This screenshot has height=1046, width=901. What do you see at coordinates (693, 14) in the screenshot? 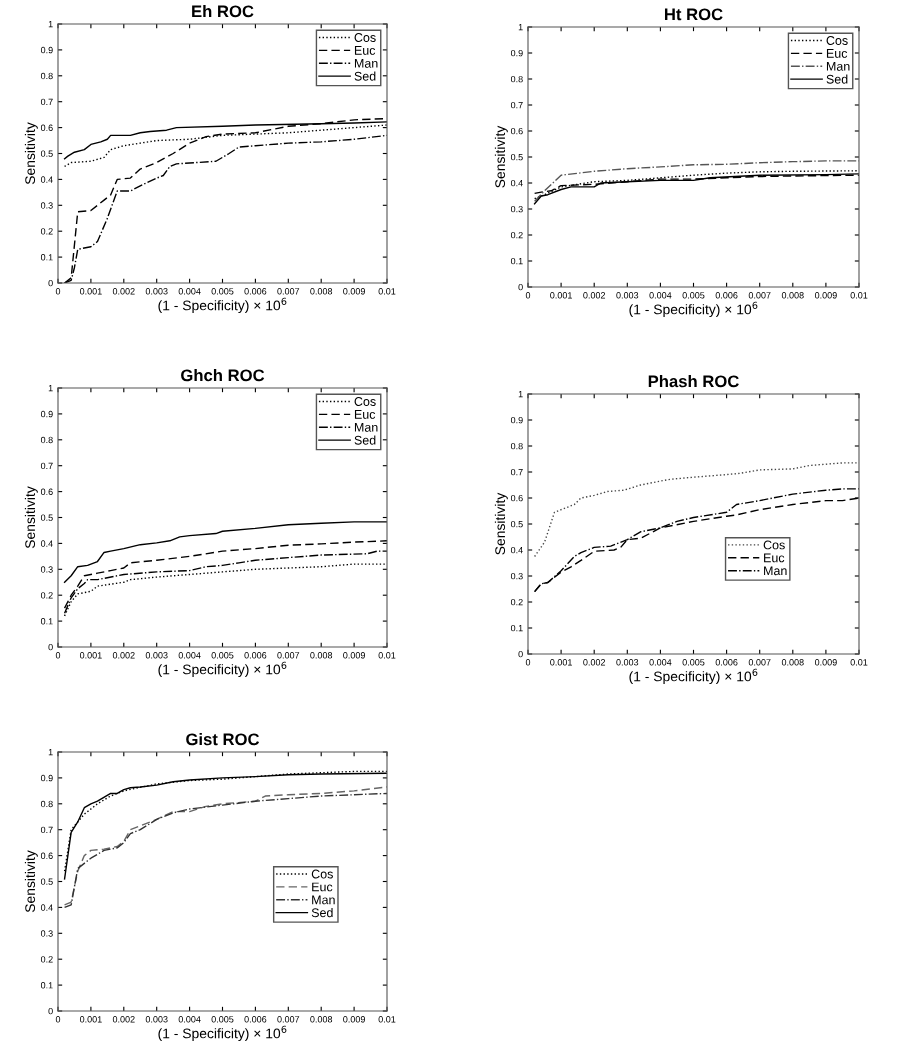
I see `chart-title: Ht ROC` at bounding box center [693, 14].